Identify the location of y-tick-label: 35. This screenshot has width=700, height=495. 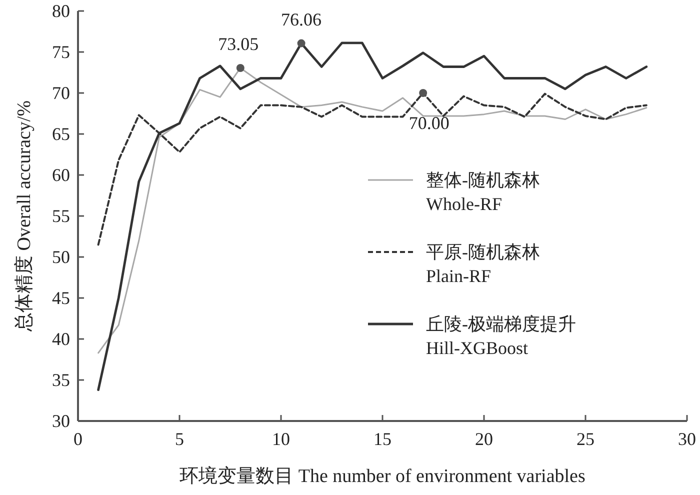
(61, 380).